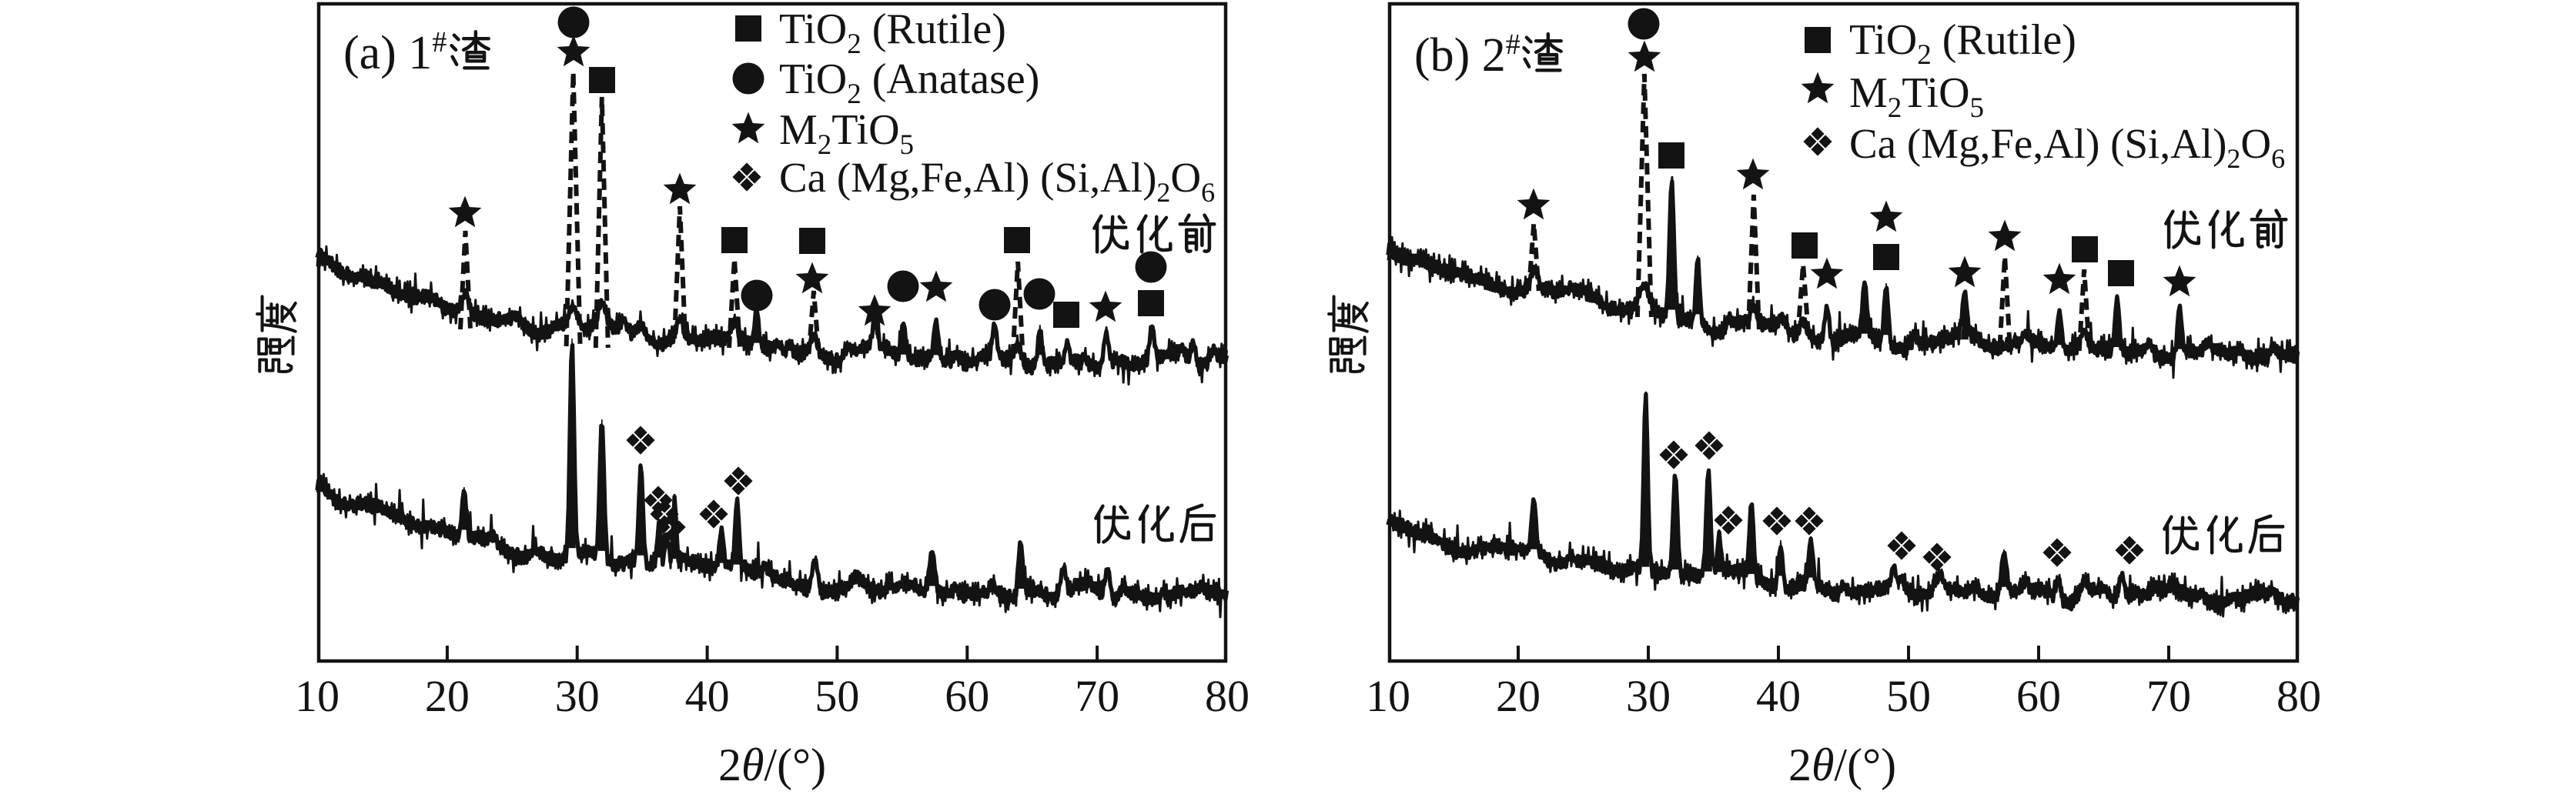 This screenshot has width=2576, height=798. Describe the element at coordinates (1468, 55) in the screenshot. I see `svg-text: (b) 2#` at that location.